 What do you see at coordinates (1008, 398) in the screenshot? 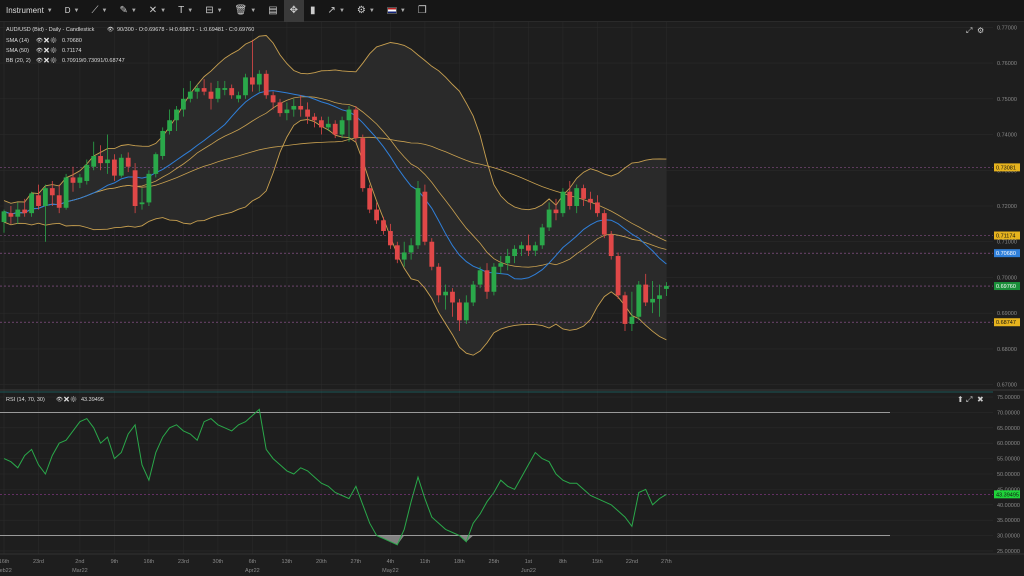
I see `rsi-tick-label: 75.00000` at bounding box center [1008, 398].